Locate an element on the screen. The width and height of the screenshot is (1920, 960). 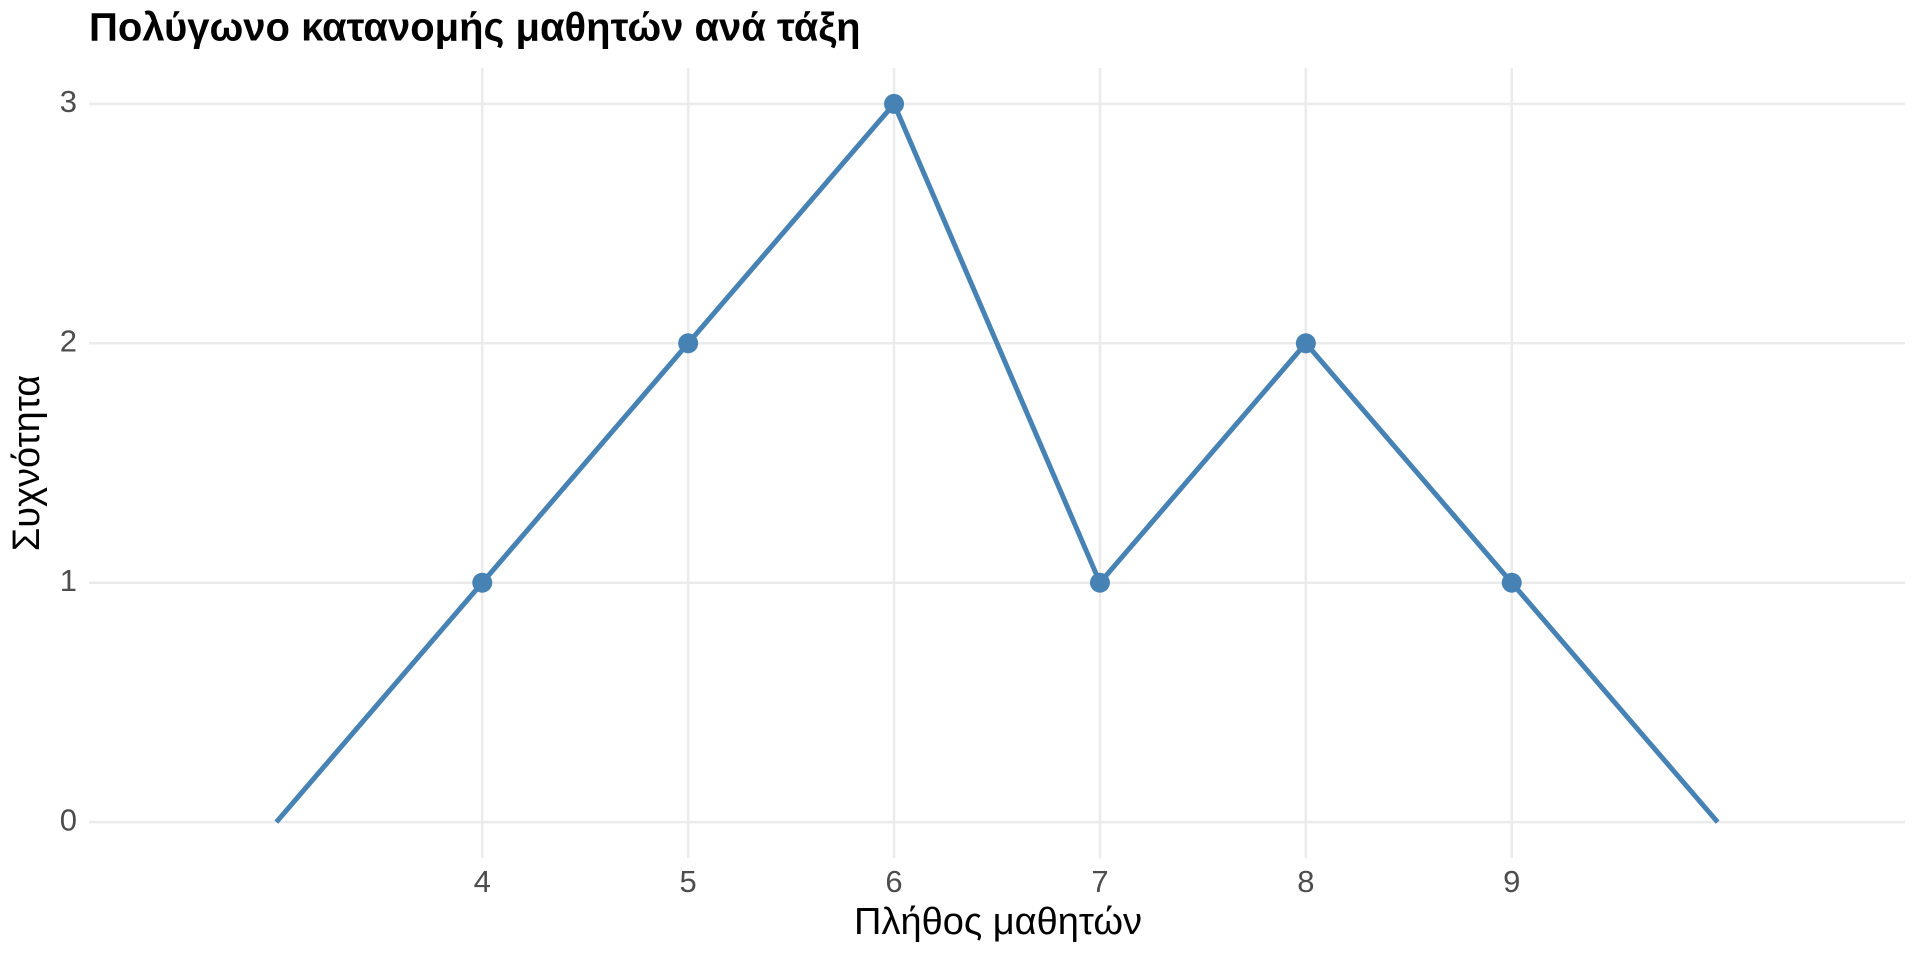
y-tick-label: 2 is located at coordinates (68, 340).